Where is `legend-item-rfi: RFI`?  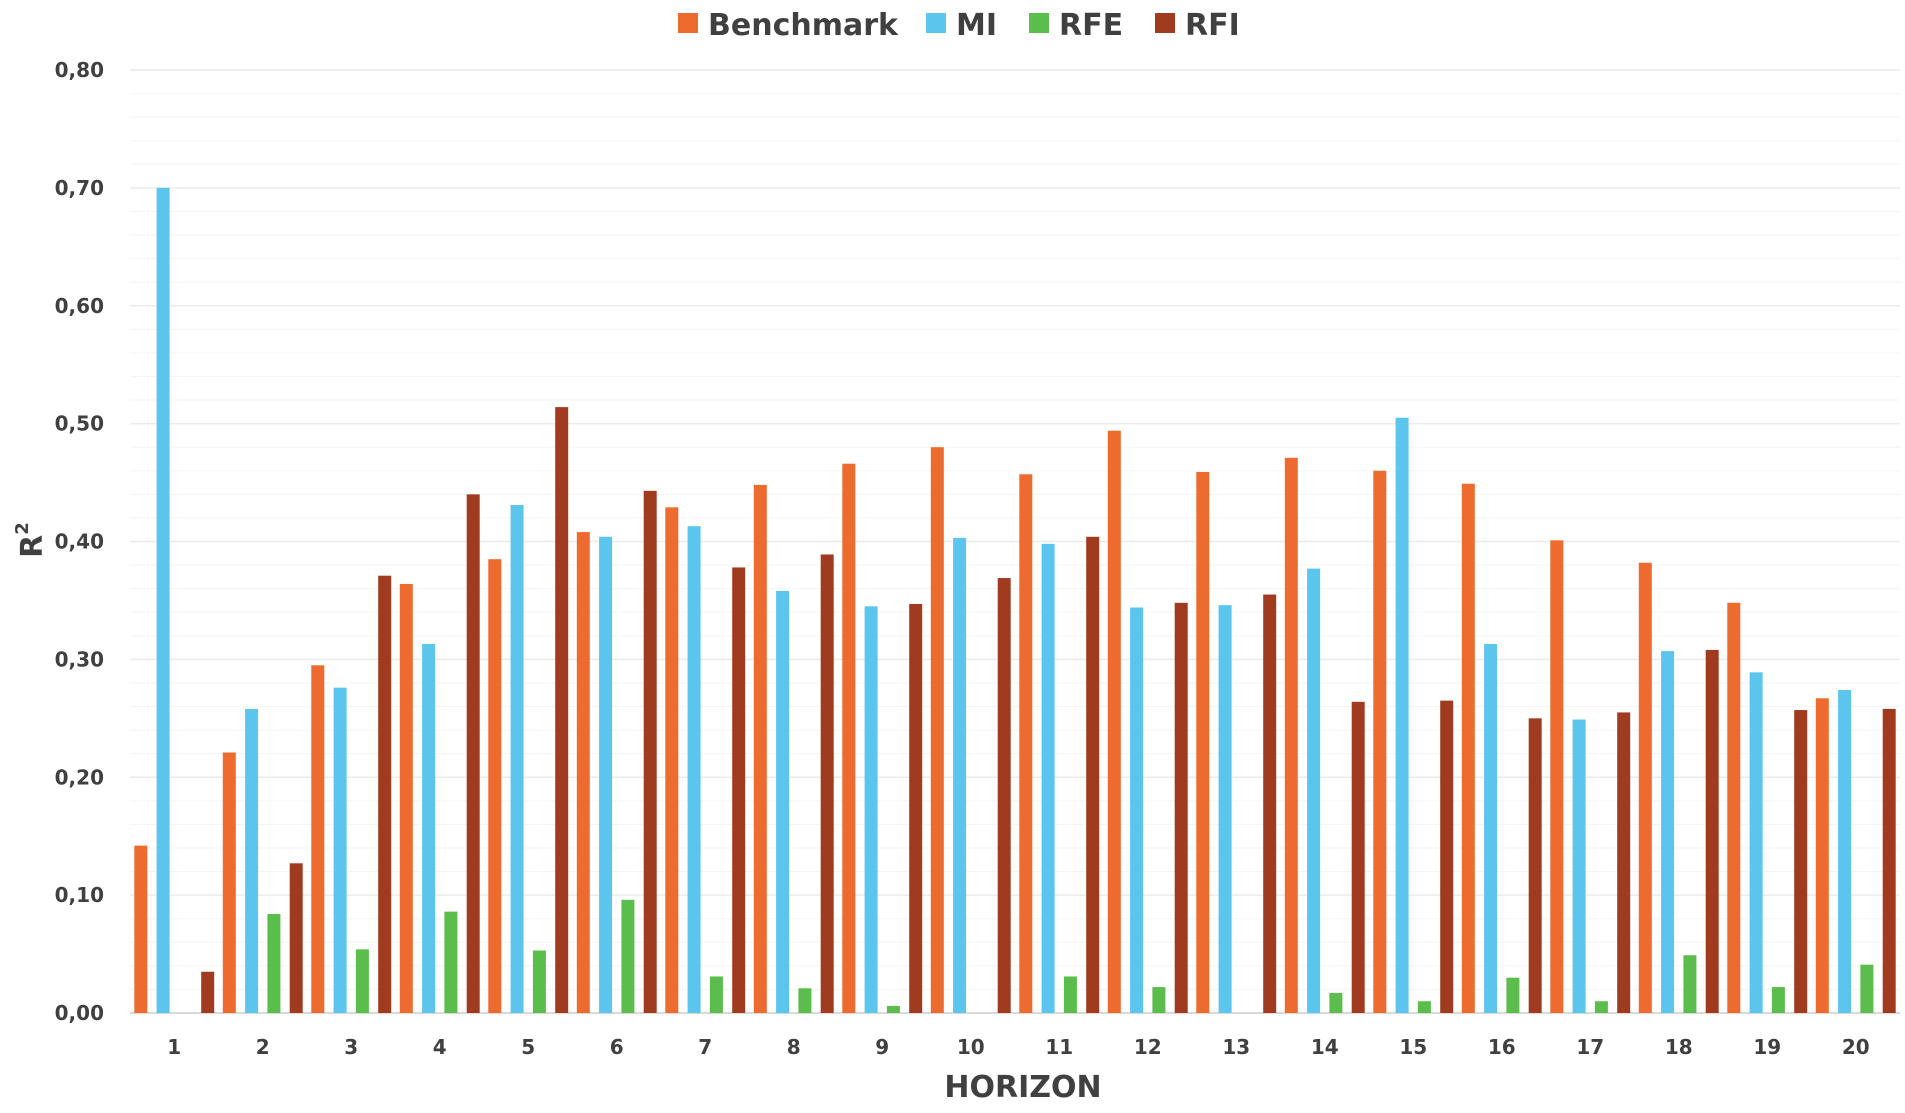 legend-item-rfi: RFI is located at coordinates (1197, 25).